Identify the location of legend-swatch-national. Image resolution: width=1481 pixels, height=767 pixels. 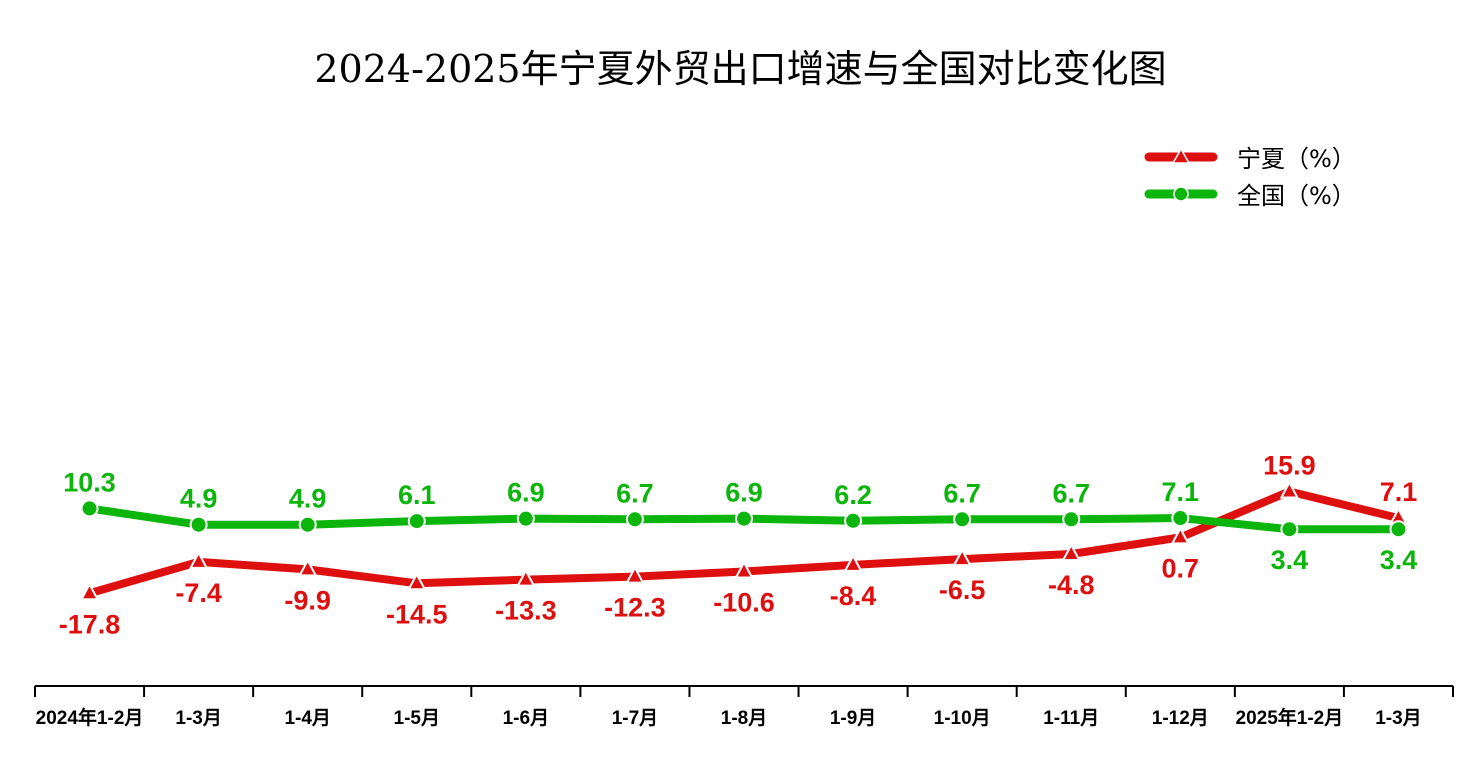
(1181, 193).